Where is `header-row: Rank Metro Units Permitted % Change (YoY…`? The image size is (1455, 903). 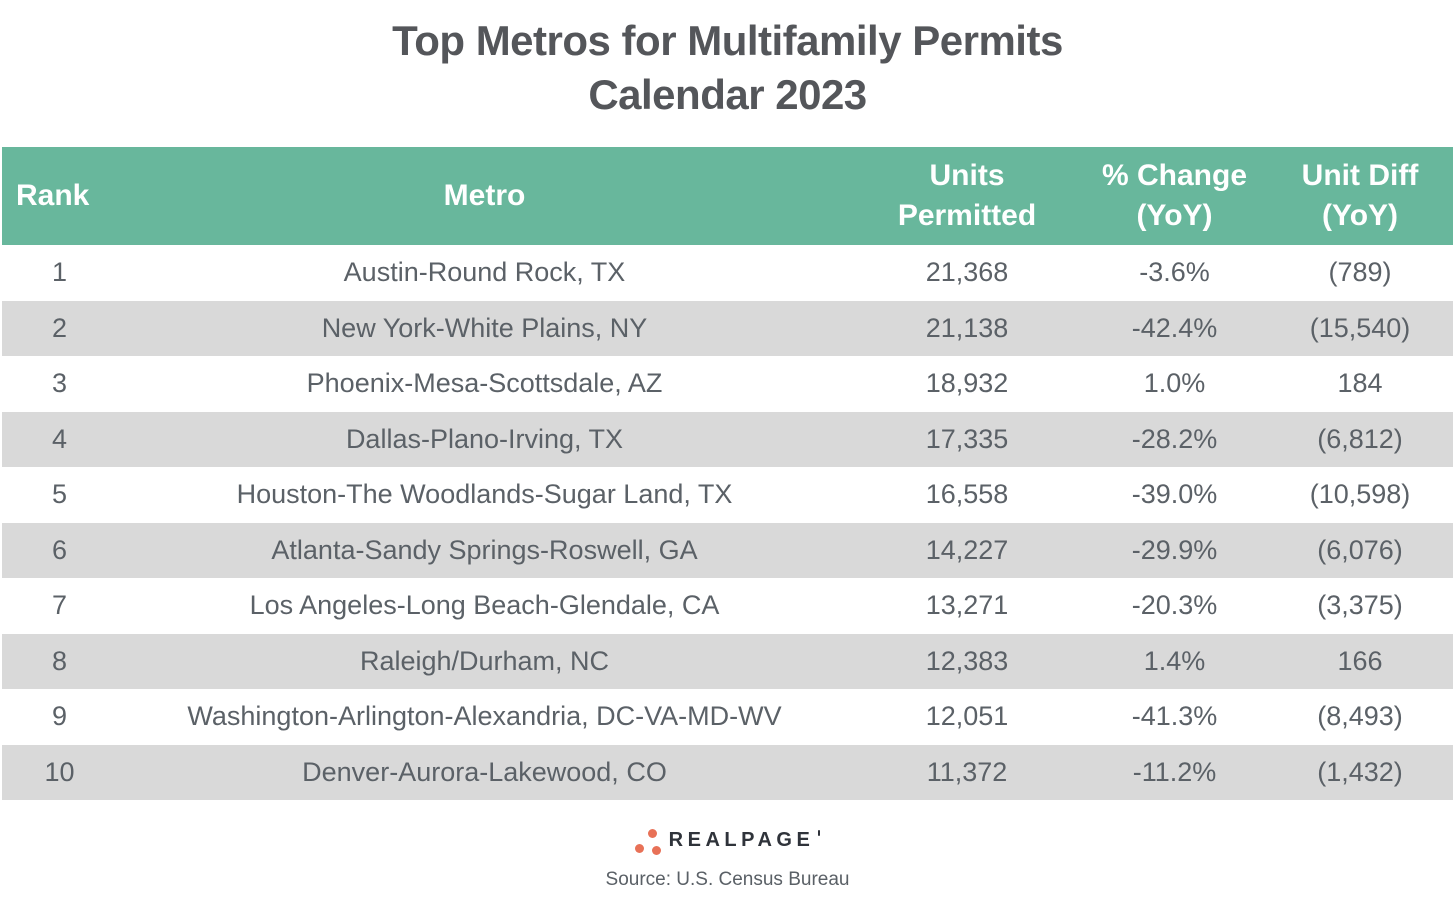 header-row: Rank Metro Units Permitted % Change (YoY… is located at coordinates (727, 196).